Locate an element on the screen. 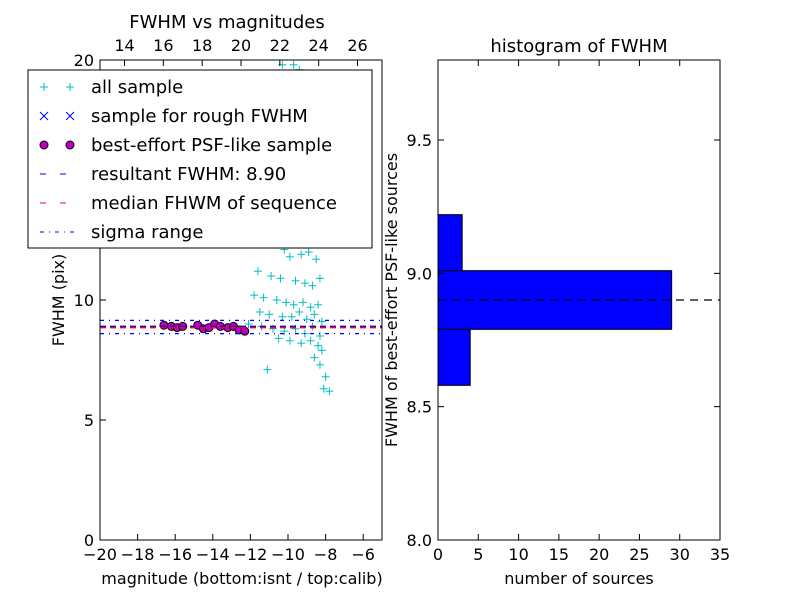  x-tick-label: 15 is located at coordinates (559, 554).